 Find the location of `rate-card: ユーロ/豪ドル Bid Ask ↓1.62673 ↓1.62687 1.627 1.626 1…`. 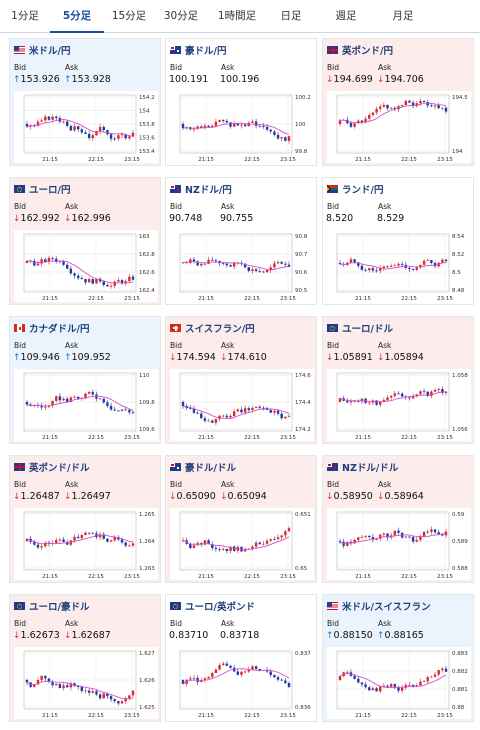

rate-card: ユーロ/豪ドル Bid Ask ↓1.62673 ↓1.62687 1.627 1.626 1… is located at coordinates (85, 658).